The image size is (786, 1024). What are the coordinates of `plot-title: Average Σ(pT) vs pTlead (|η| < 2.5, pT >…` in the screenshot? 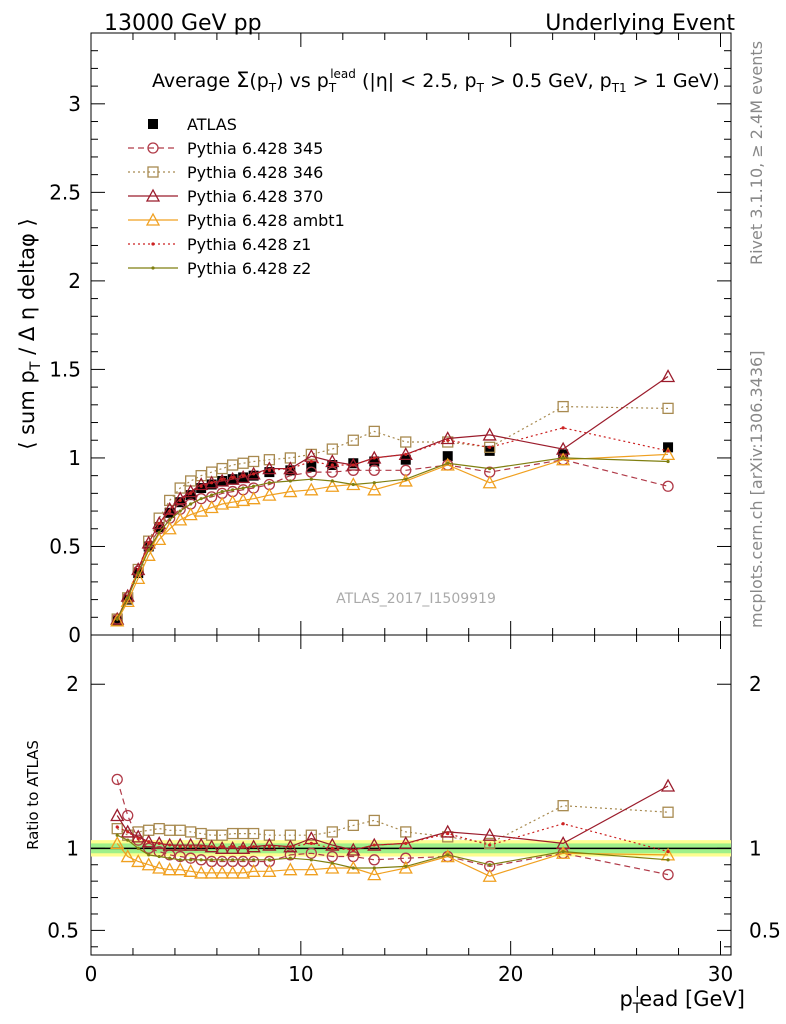 It's located at (436, 81).